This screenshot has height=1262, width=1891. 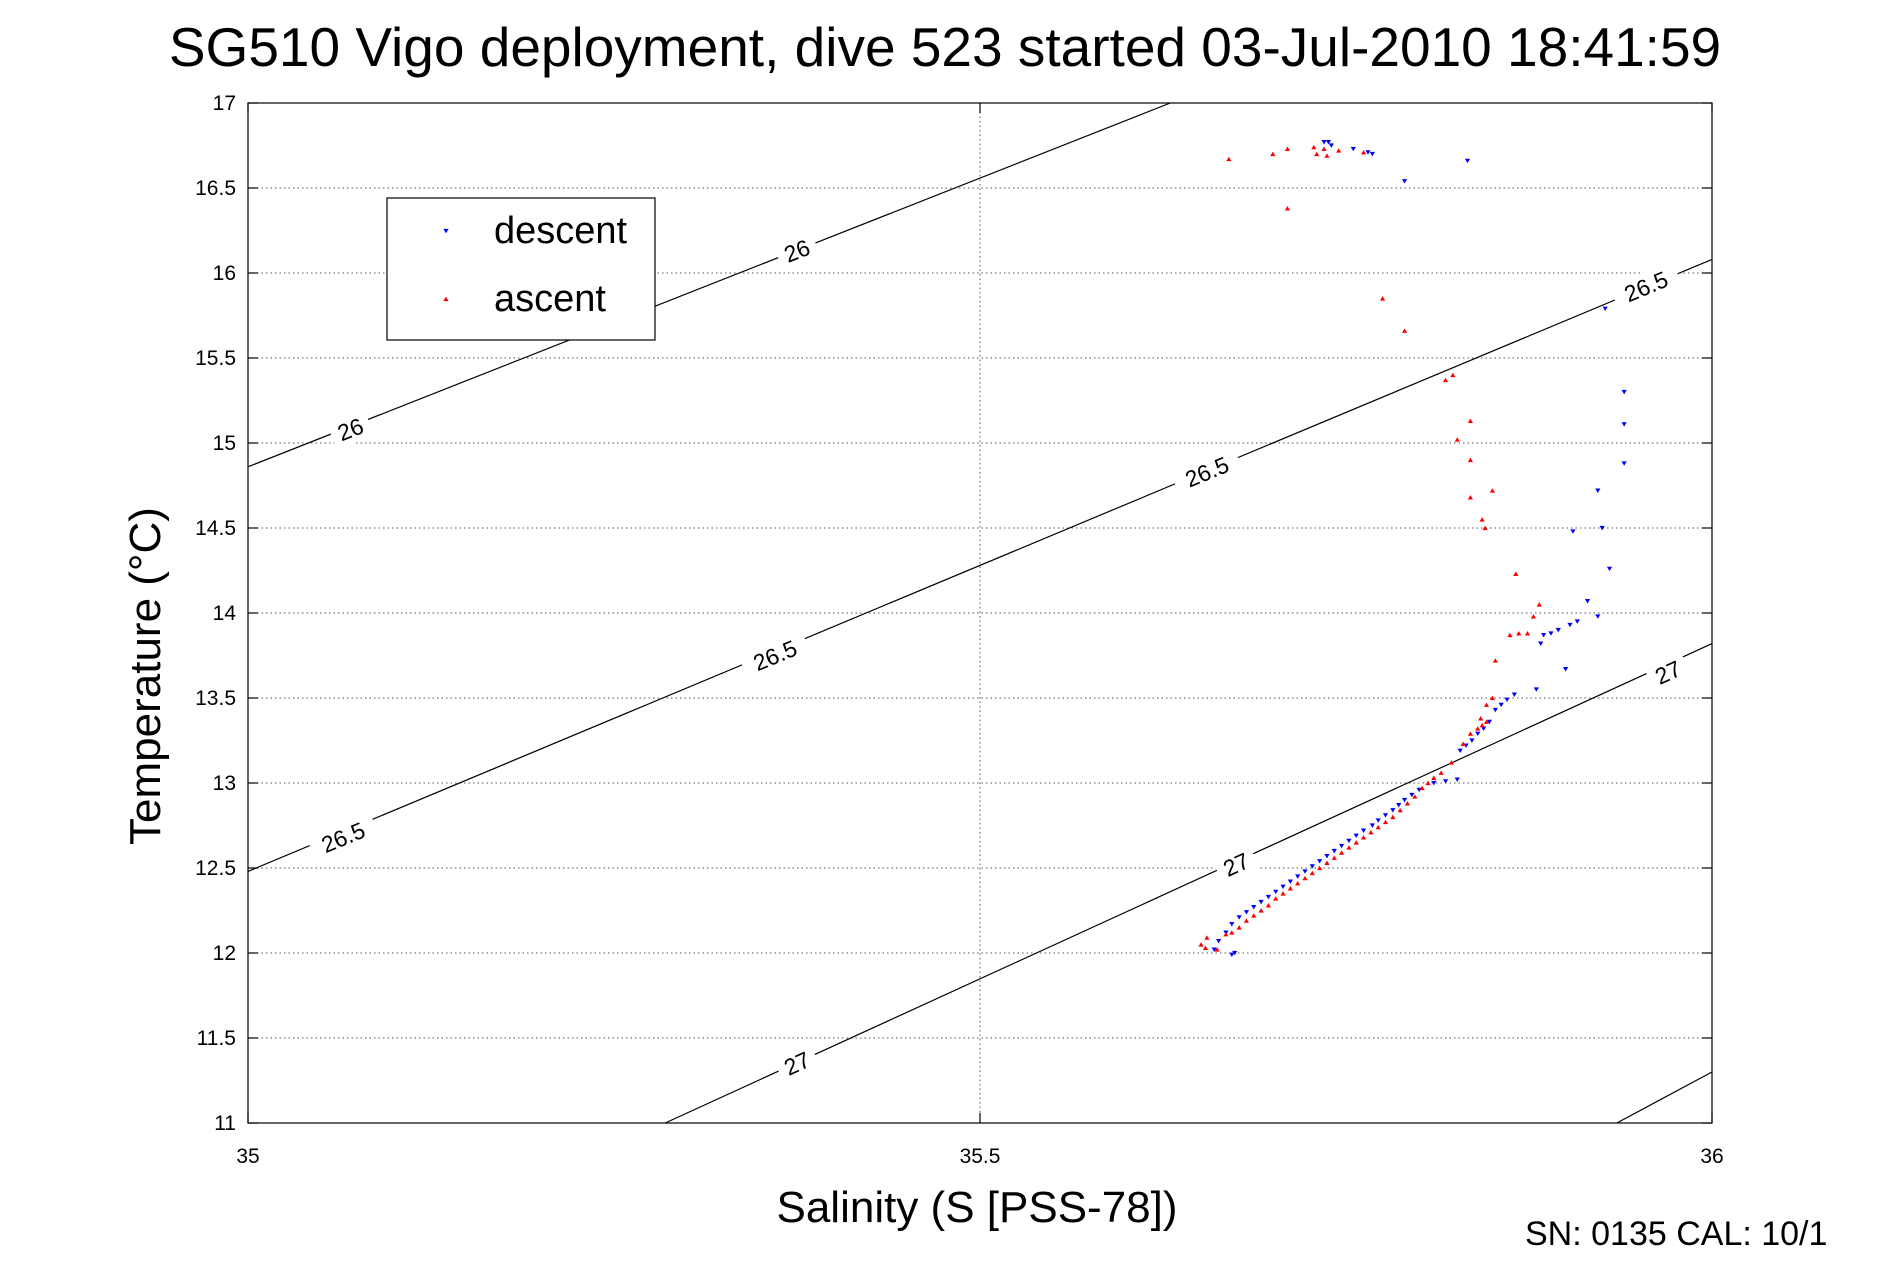 What do you see at coordinates (225, 1123) in the screenshot?
I see `y-tick-label: 11` at bounding box center [225, 1123].